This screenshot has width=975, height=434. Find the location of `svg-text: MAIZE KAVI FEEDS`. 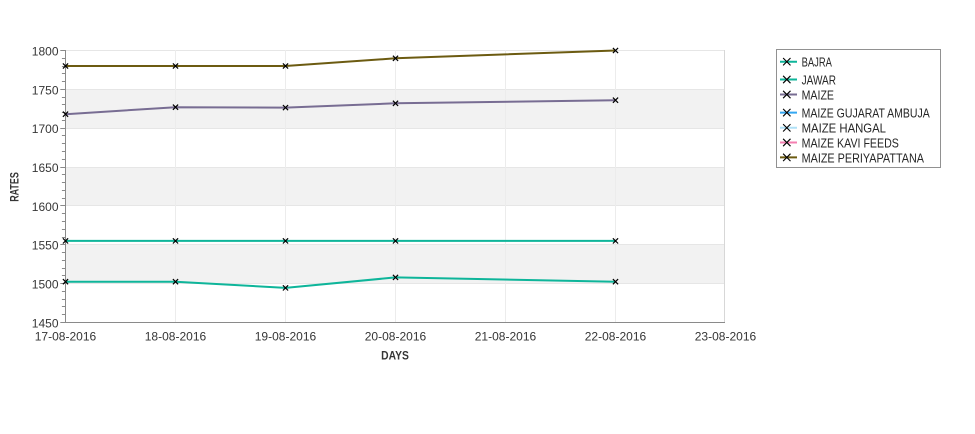

svg-text: MAIZE KAVI FEEDS is located at coordinates (850, 143).